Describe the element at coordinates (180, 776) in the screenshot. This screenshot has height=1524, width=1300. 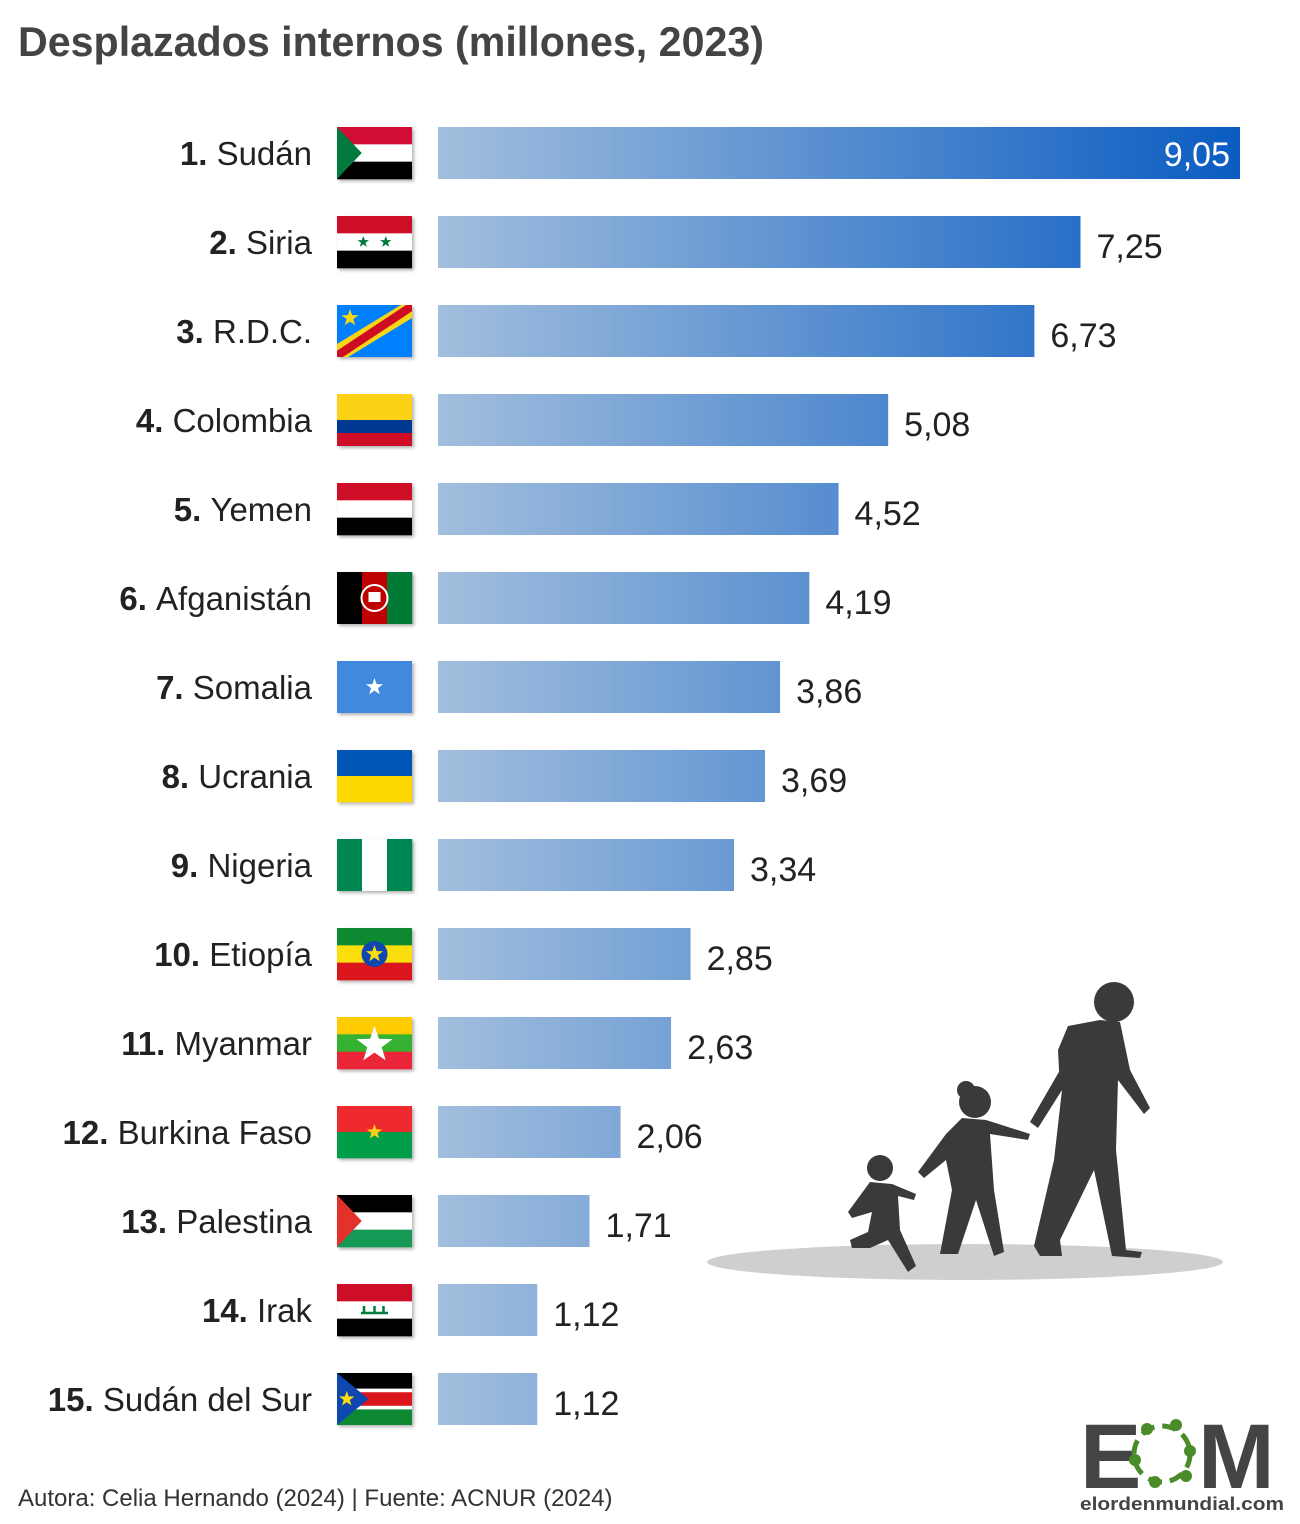
I see `rank-number: 8.` at that location.